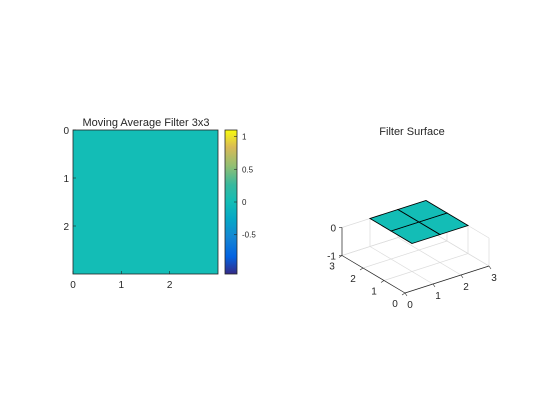 Image resolution: width=560 pixels, height=420 pixels. Describe the element at coordinates (331, 257) in the screenshot. I see `surface-z-tick-label: -1` at that location.